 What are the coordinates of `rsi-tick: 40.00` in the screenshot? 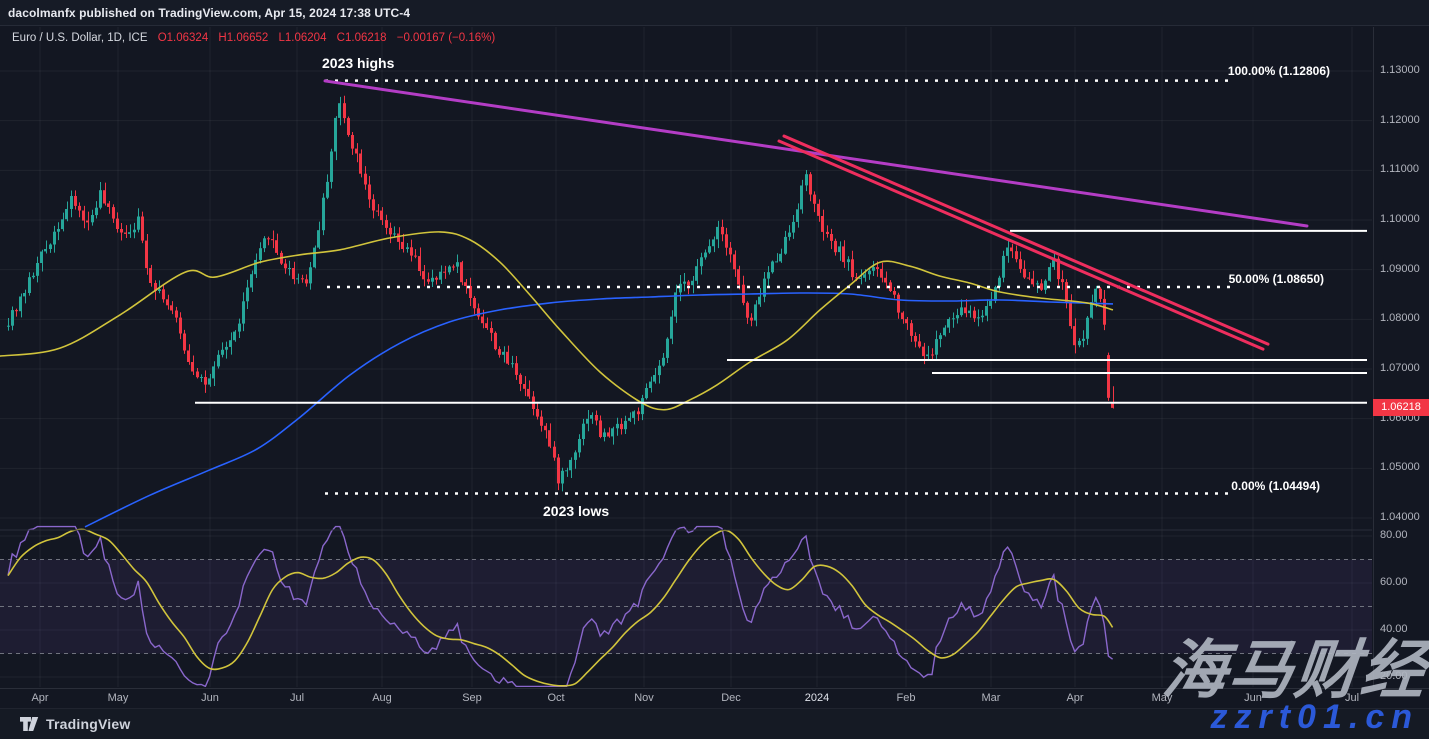 It's located at (1394, 629).